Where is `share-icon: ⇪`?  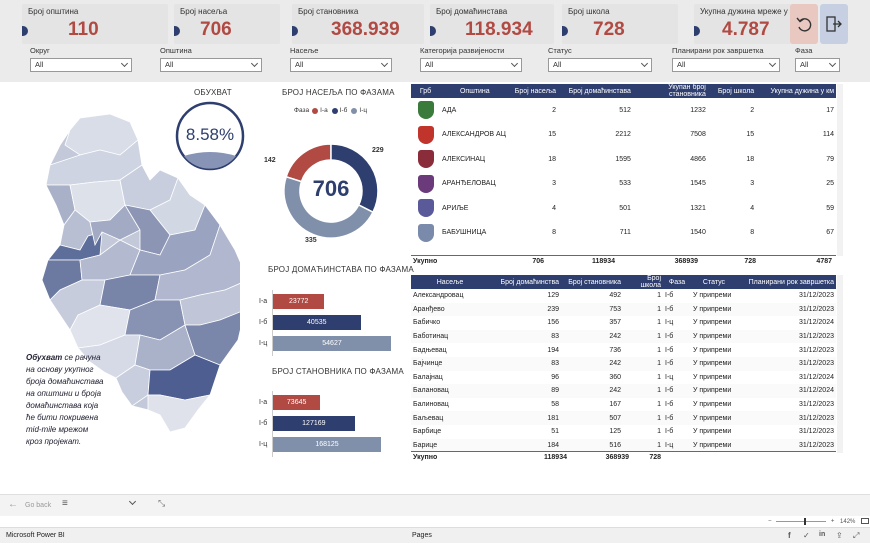 share-icon: ⇪ is located at coordinates (839, 535).